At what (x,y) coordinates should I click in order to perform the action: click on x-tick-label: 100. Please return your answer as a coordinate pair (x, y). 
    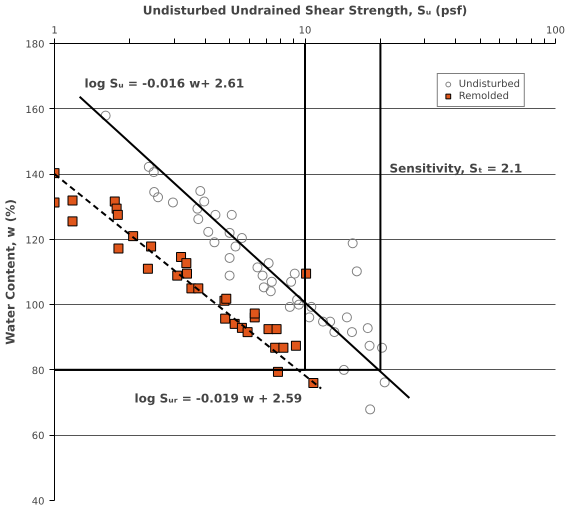
    Looking at the image, I should click on (556, 31).